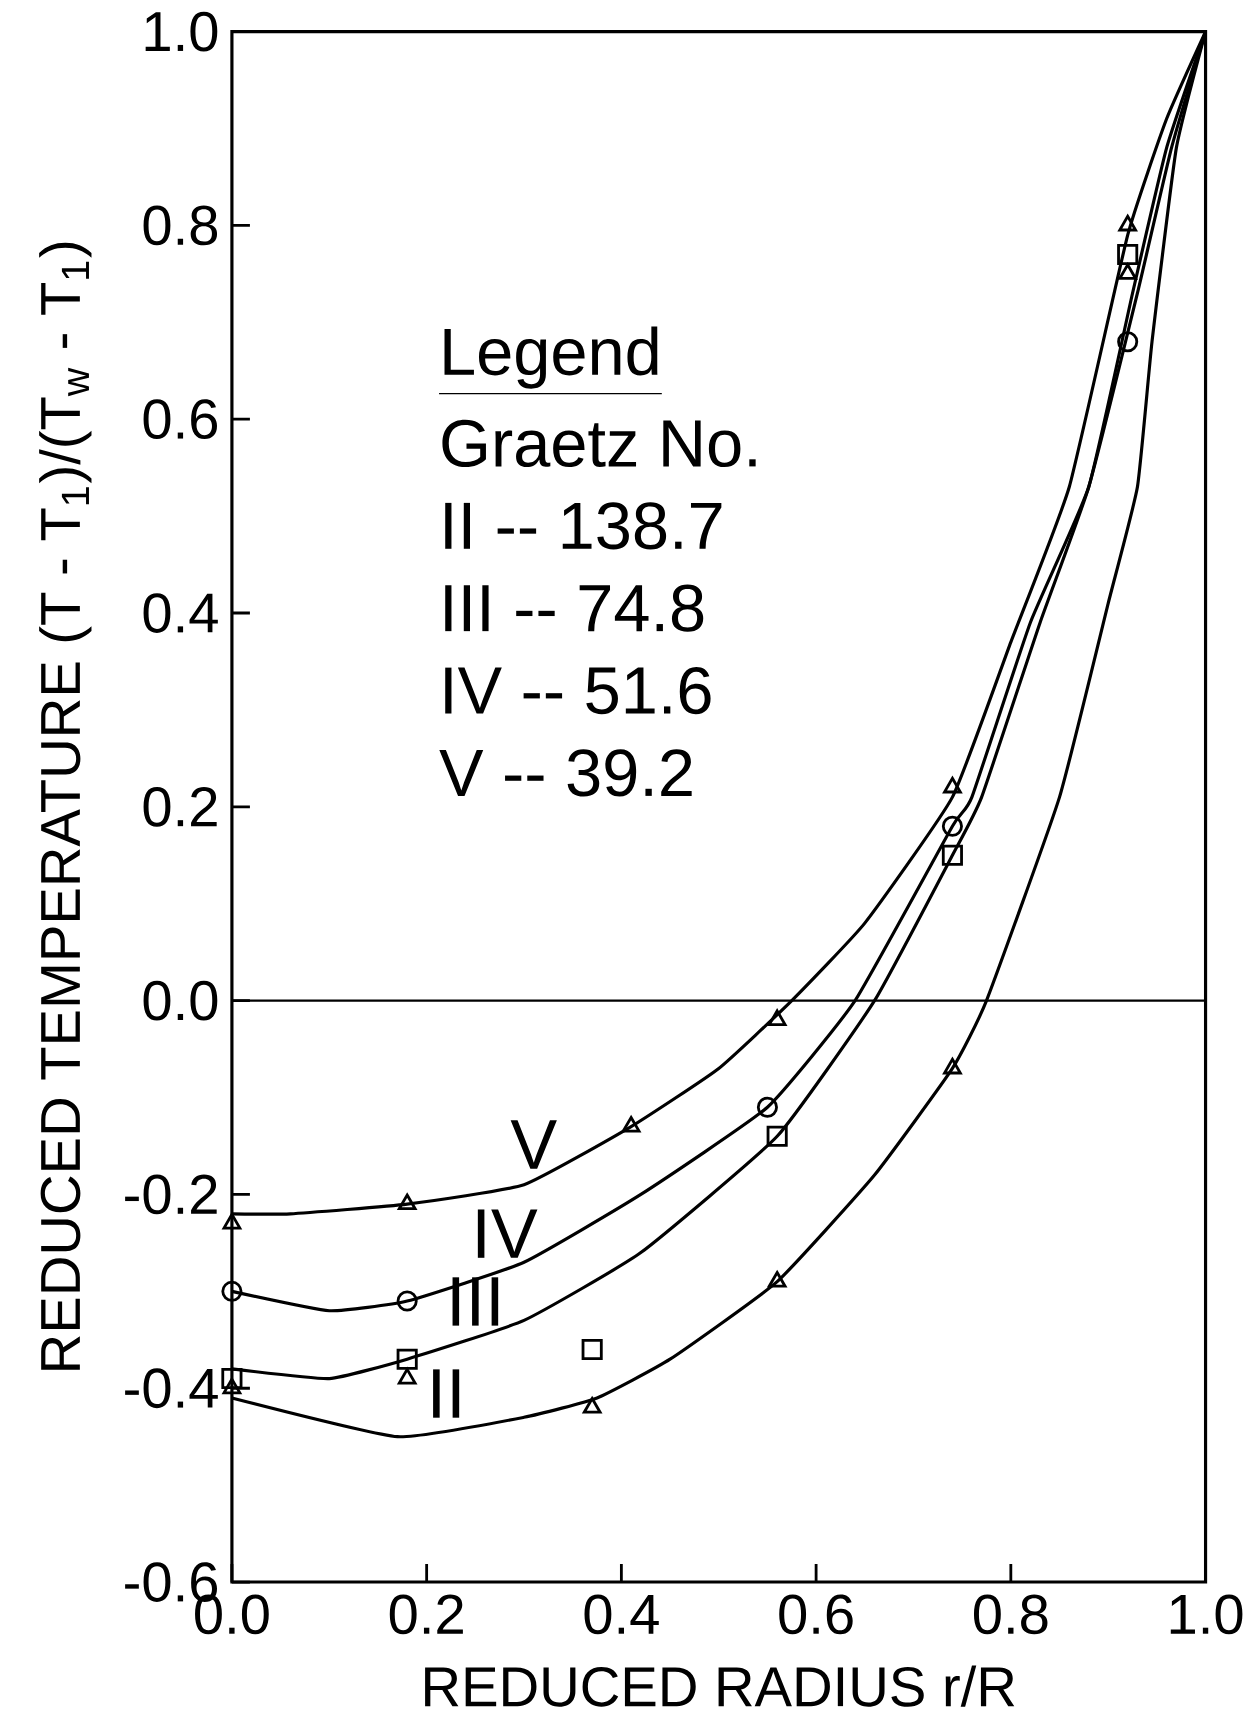  What do you see at coordinates (533, 1144) in the screenshot?
I see `series-label: V` at bounding box center [533, 1144].